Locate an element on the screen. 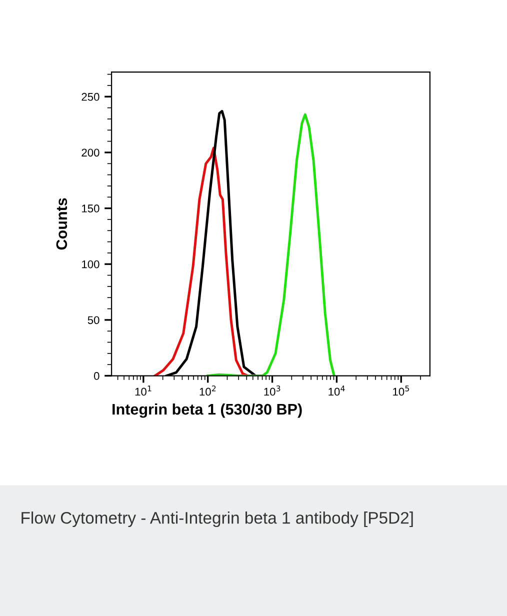 Image resolution: width=507 pixels, height=616 pixels. x-tick-label: 10$^{1}$ is located at coordinates (143, 391).